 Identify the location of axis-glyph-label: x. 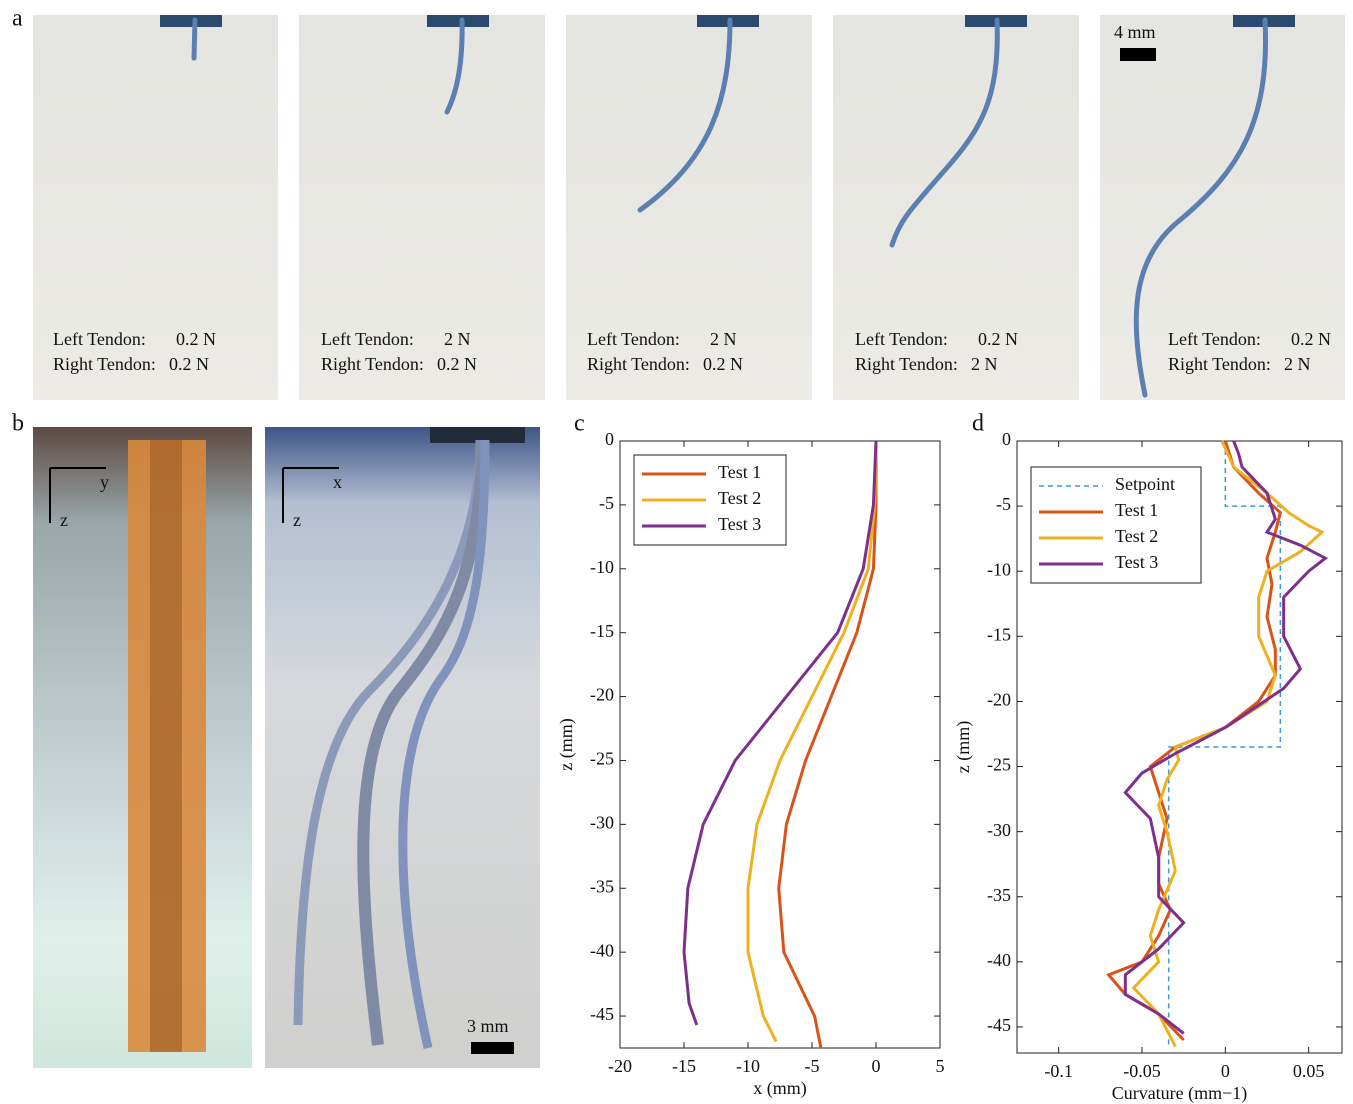
(337, 482).